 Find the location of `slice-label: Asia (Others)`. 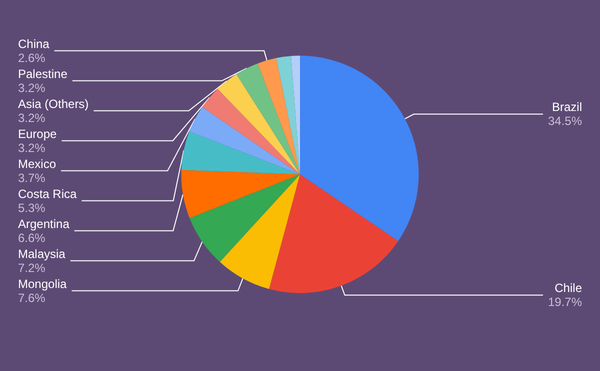

slice-label: Asia (Others) is located at coordinates (53, 103).